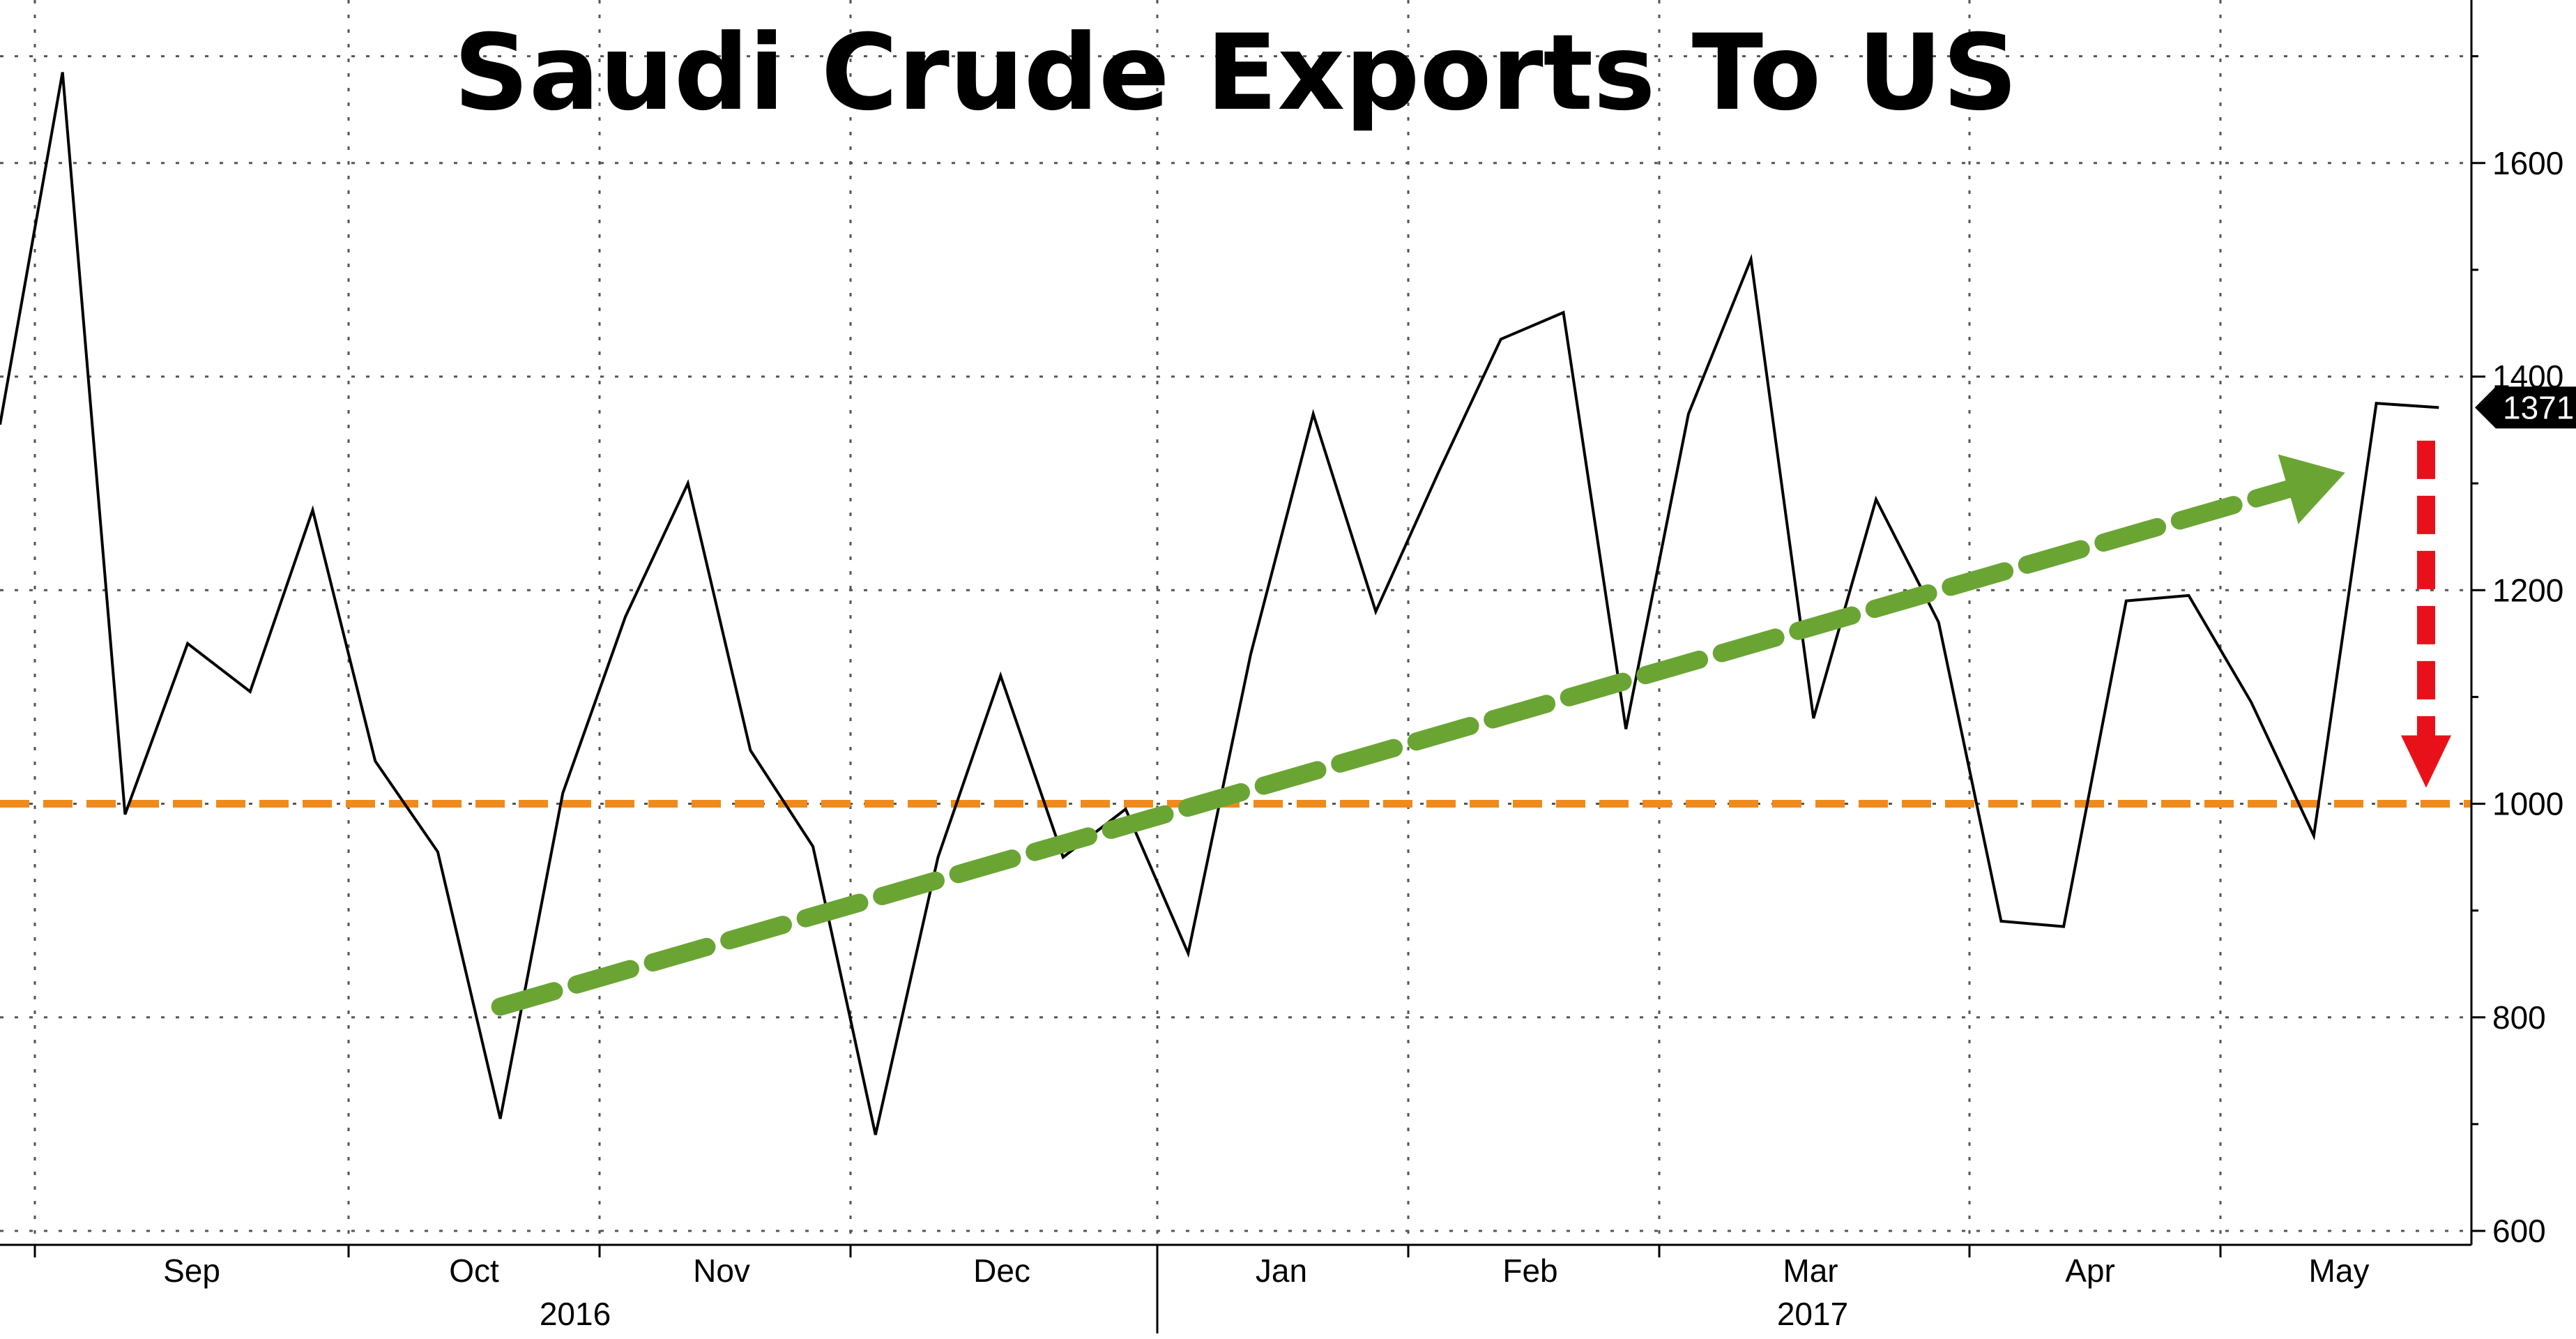  I want to click on x-tick-label: Oct, so click(474, 1271).